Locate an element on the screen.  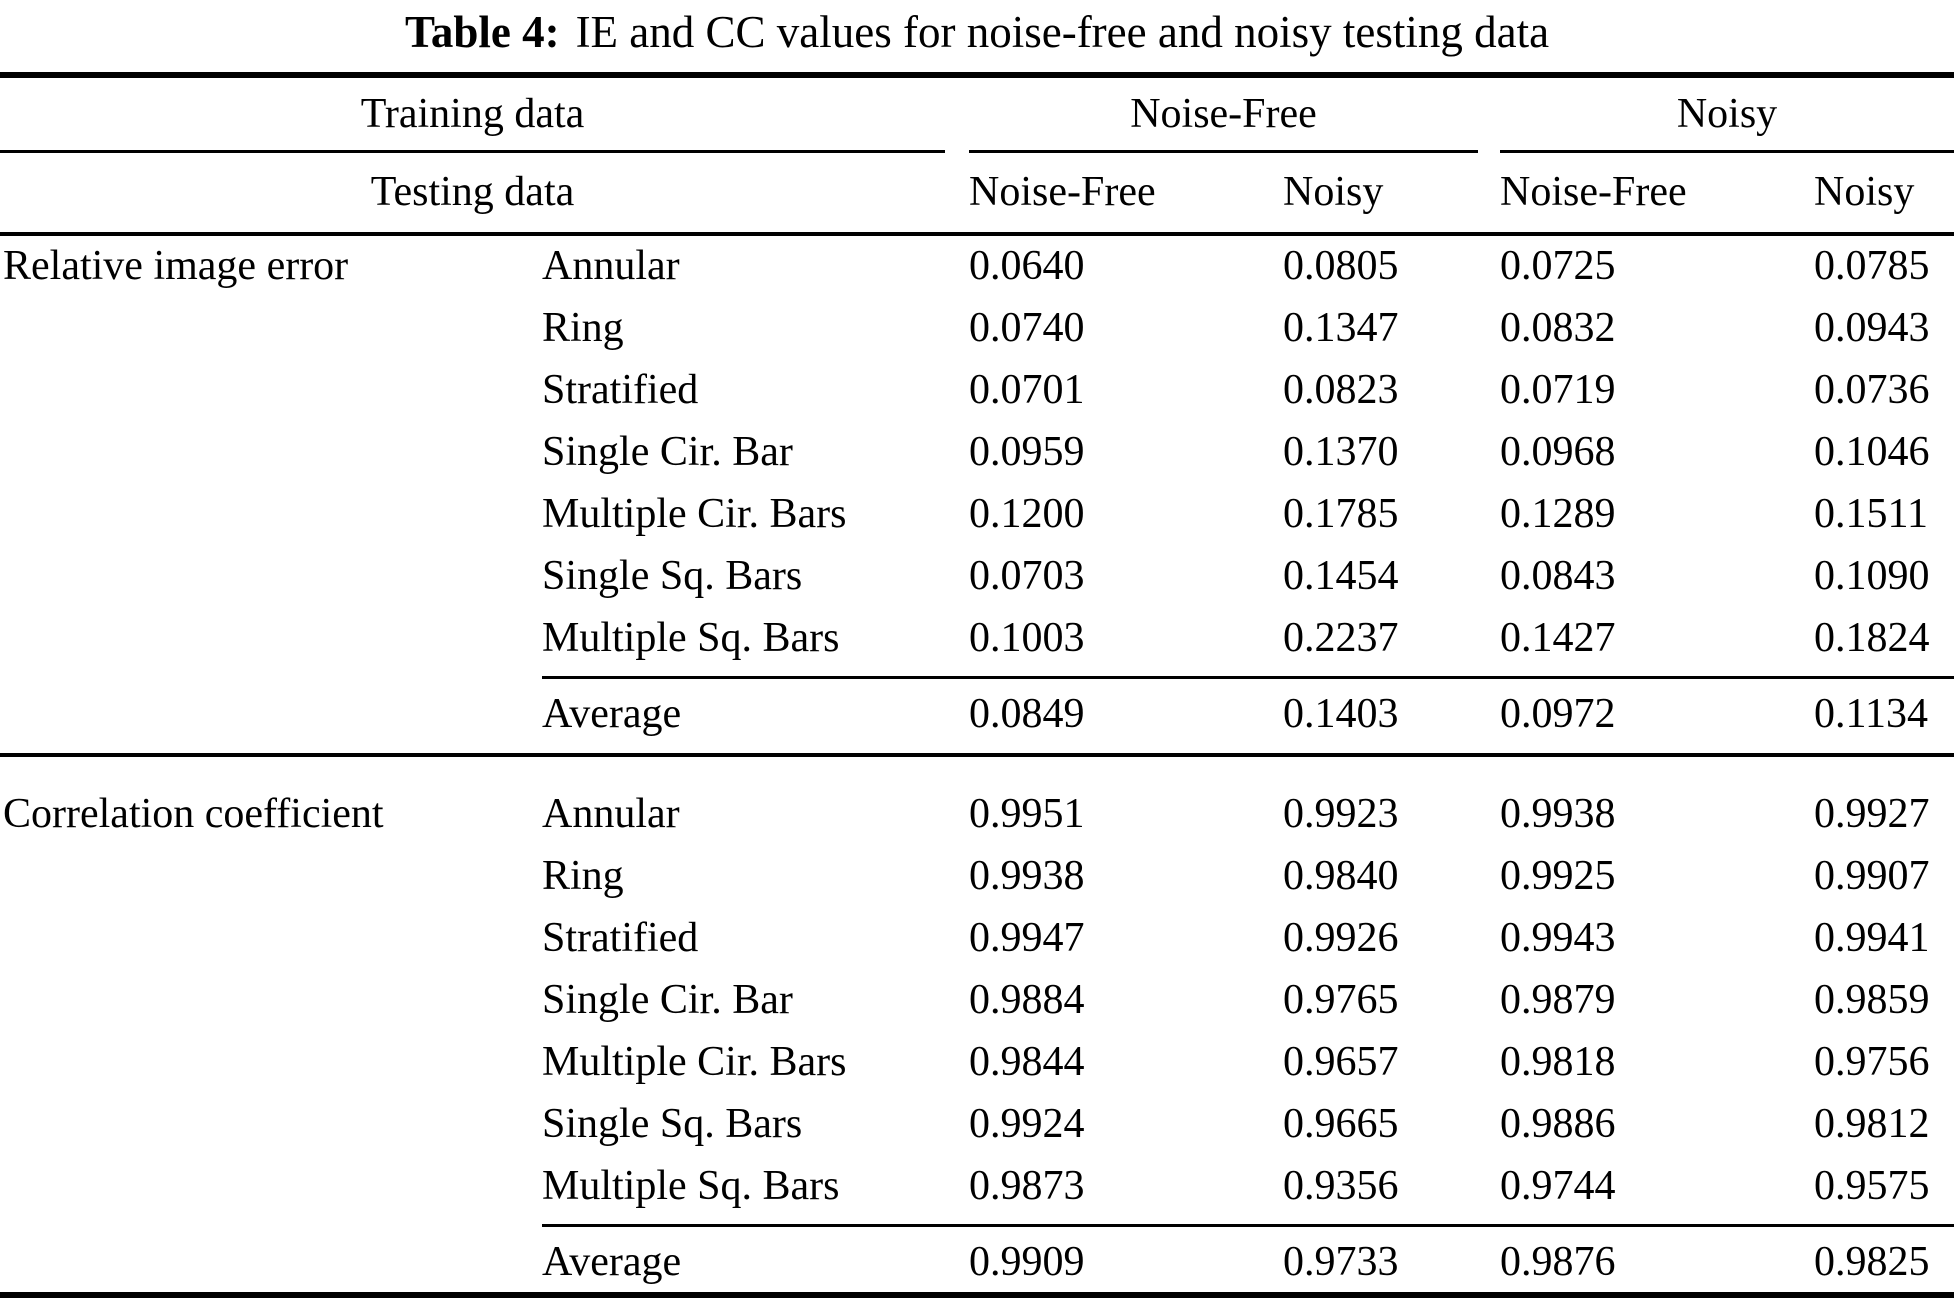
value-cell: 0.9859 is located at coordinates (1872, 1000).